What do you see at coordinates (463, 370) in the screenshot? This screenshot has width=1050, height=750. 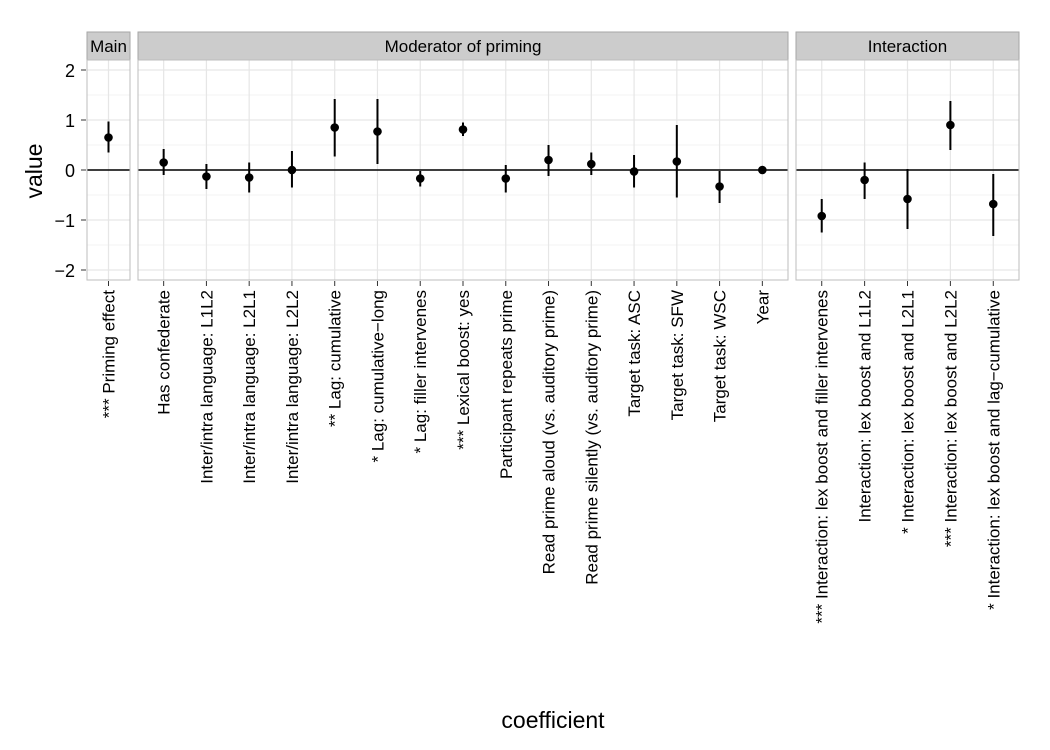 I see `x-tick-label: *** Lexical boost: yes` at bounding box center [463, 370].